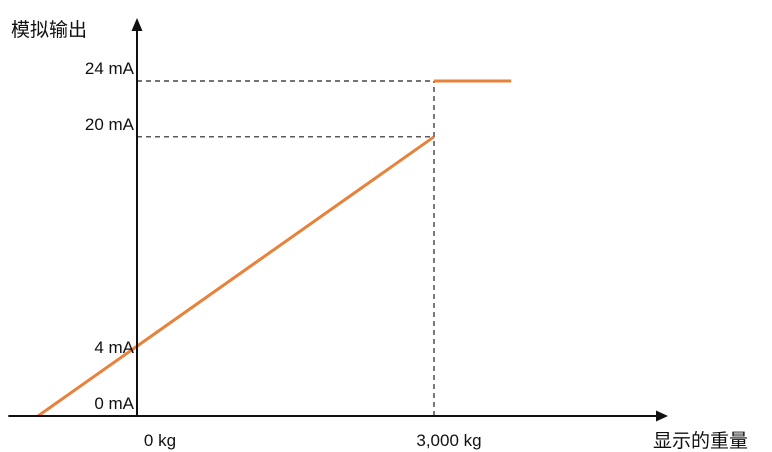  I want to click on x-axis-title: 显示的重量, so click(700, 441).